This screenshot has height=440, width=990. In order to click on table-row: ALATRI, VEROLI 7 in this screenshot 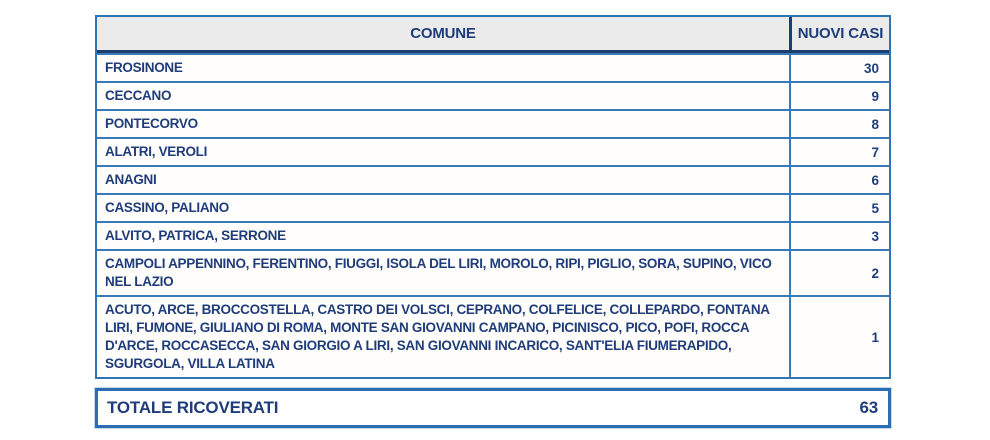, I will do `click(493, 151)`.